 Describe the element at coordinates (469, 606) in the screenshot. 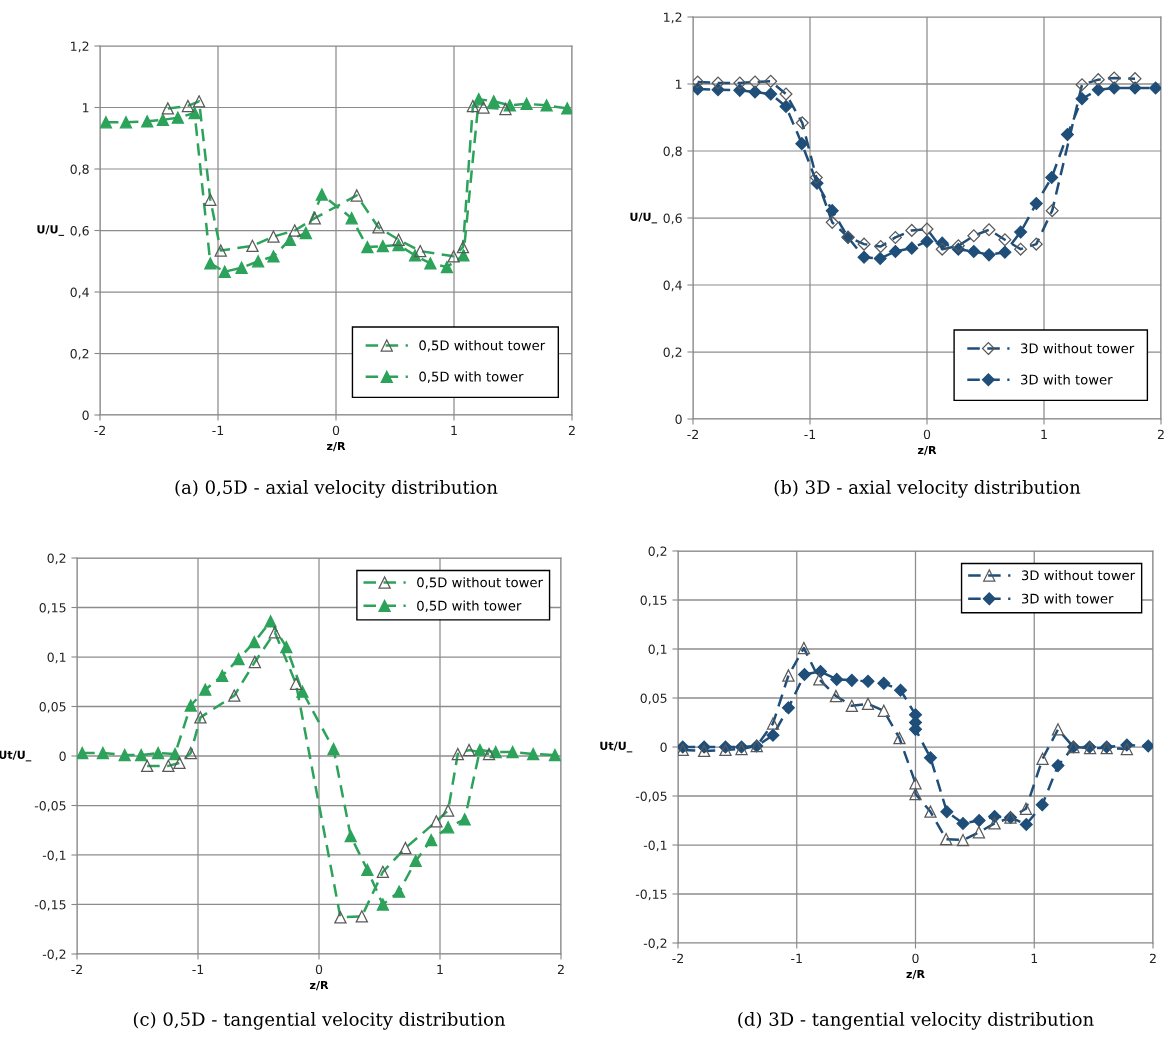

I see `legend-label: 0,5D with tower` at that location.